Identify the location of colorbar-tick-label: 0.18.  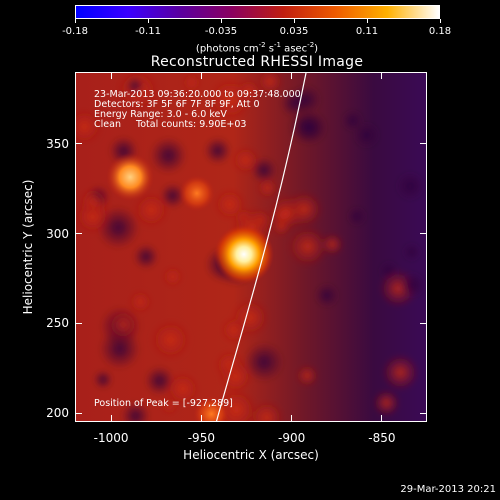
(440, 31).